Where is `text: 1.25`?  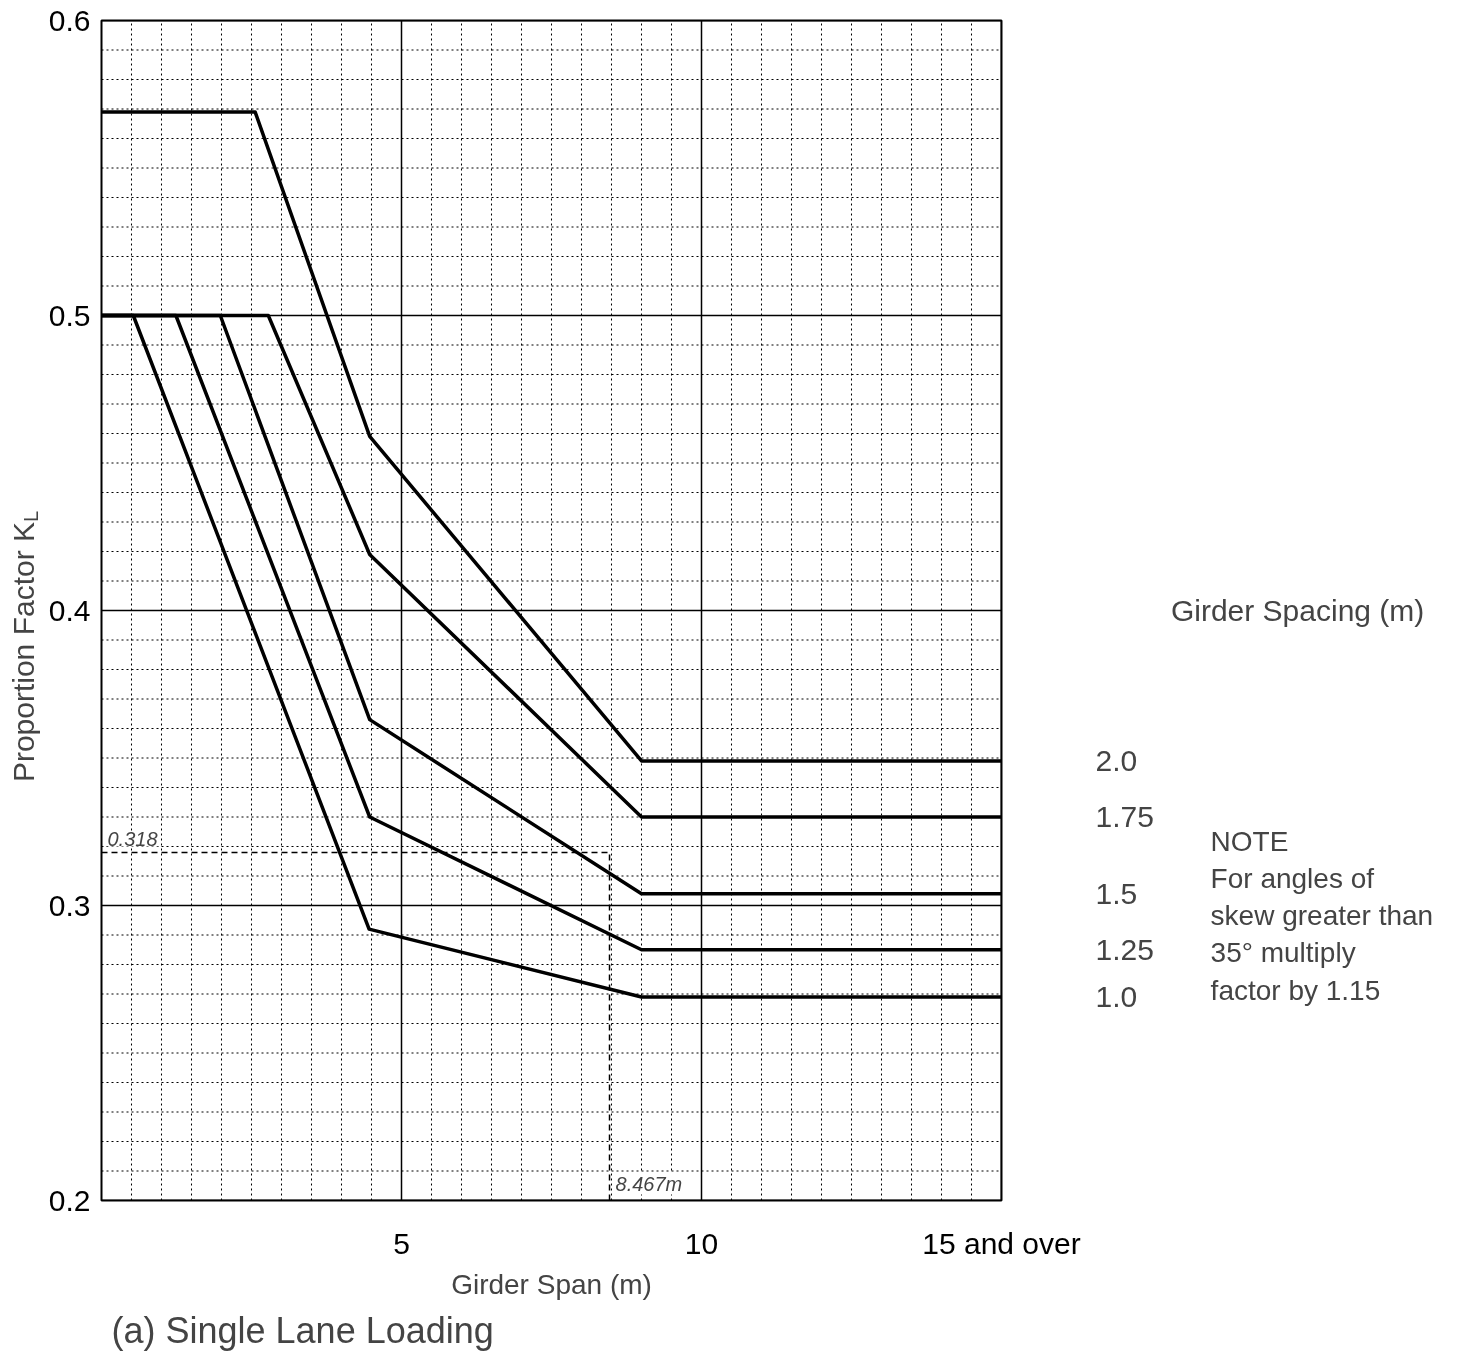 text: 1.25 is located at coordinates (1124, 949).